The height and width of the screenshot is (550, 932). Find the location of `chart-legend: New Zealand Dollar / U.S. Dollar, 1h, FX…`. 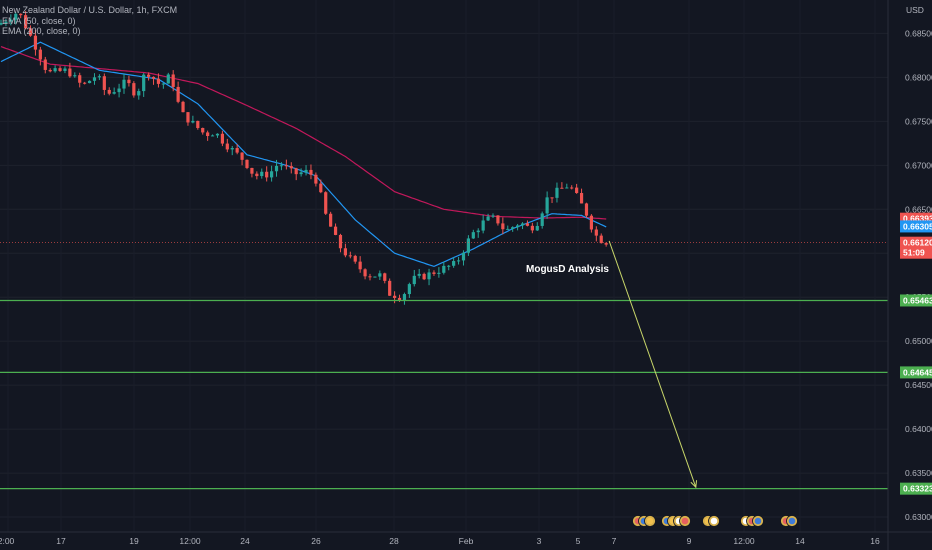

chart-legend: New Zealand Dollar / U.S. Dollar, 1h, FX… is located at coordinates (89, 21).